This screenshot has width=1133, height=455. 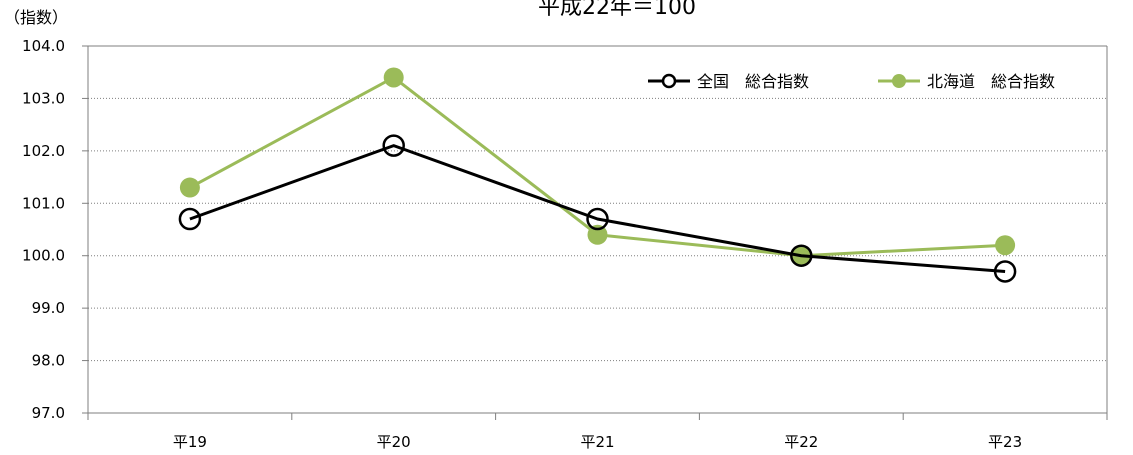 What do you see at coordinates (43, 46) in the screenshot?
I see `y-tick-label-7: 104.0` at bounding box center [43, 46].